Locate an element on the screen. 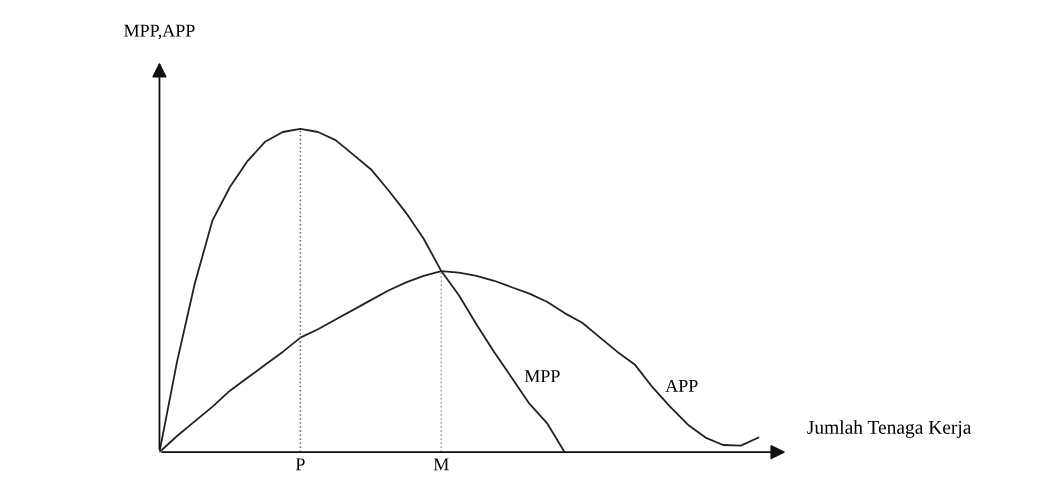 The height and width of the screenshot is (481, 1063). y-axis-title: MPP,APP is located at coordinates (159, 32).